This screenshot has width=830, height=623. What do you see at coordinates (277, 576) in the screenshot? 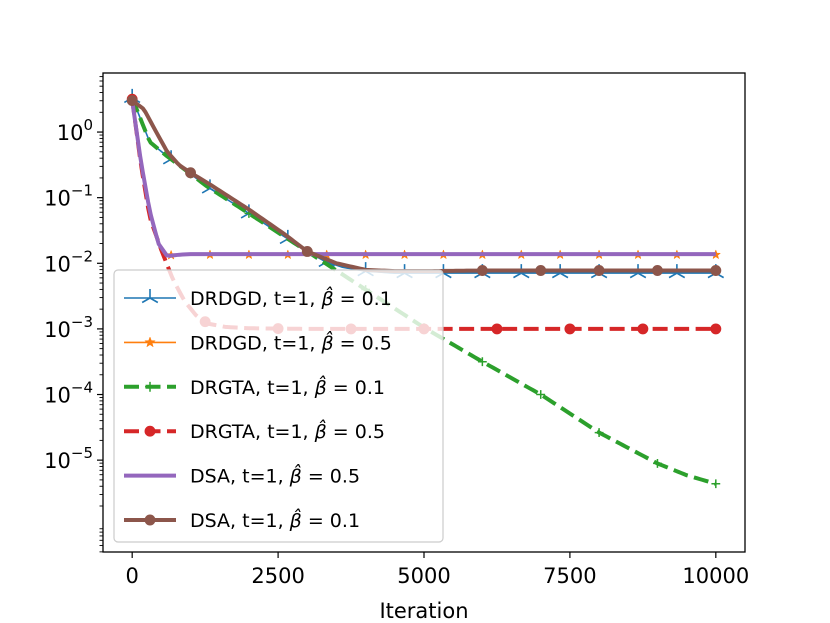
I see `x-tick-label: 2500` at bounding box center [277, 576].